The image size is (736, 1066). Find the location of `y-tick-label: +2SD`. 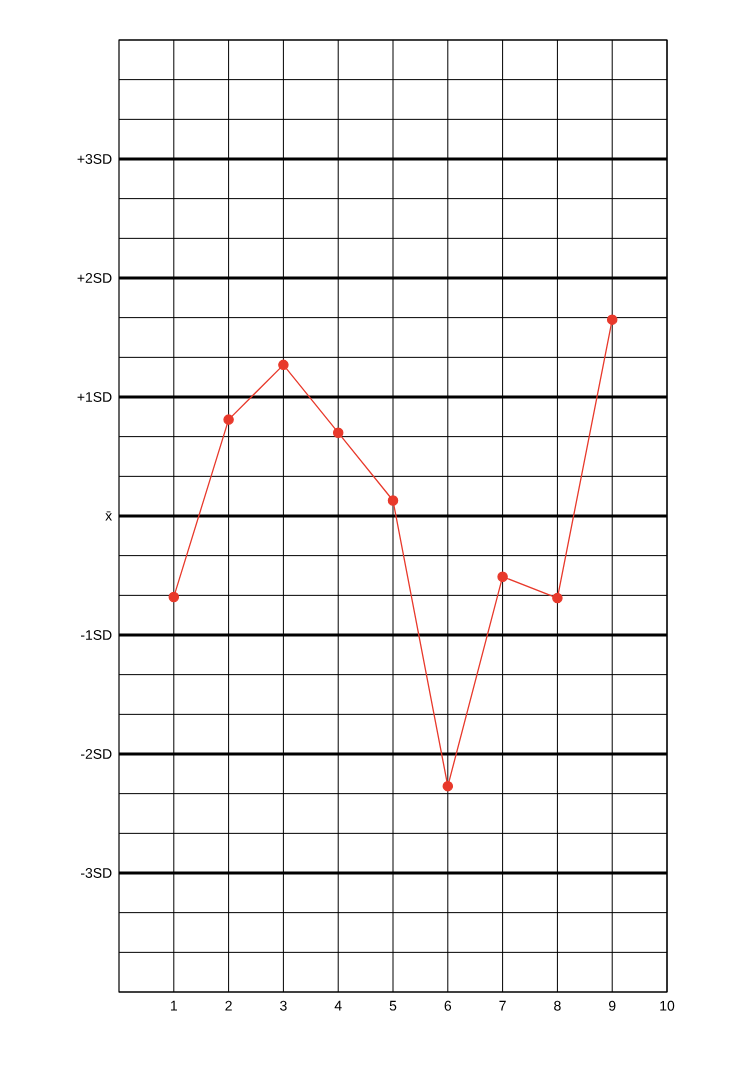

y-tick-label: +2SD is located at coordinates (94, 278).